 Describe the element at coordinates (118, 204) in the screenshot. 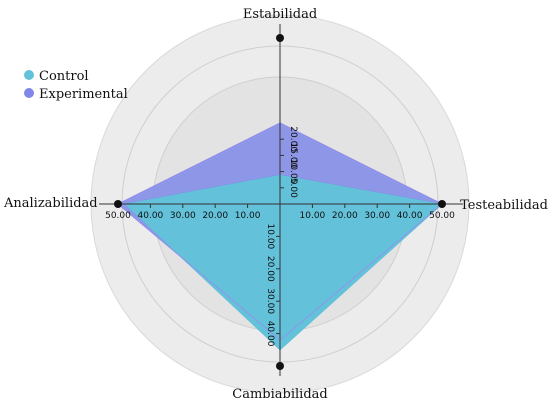

I see `axis-marker-analizabilidad` at that location.